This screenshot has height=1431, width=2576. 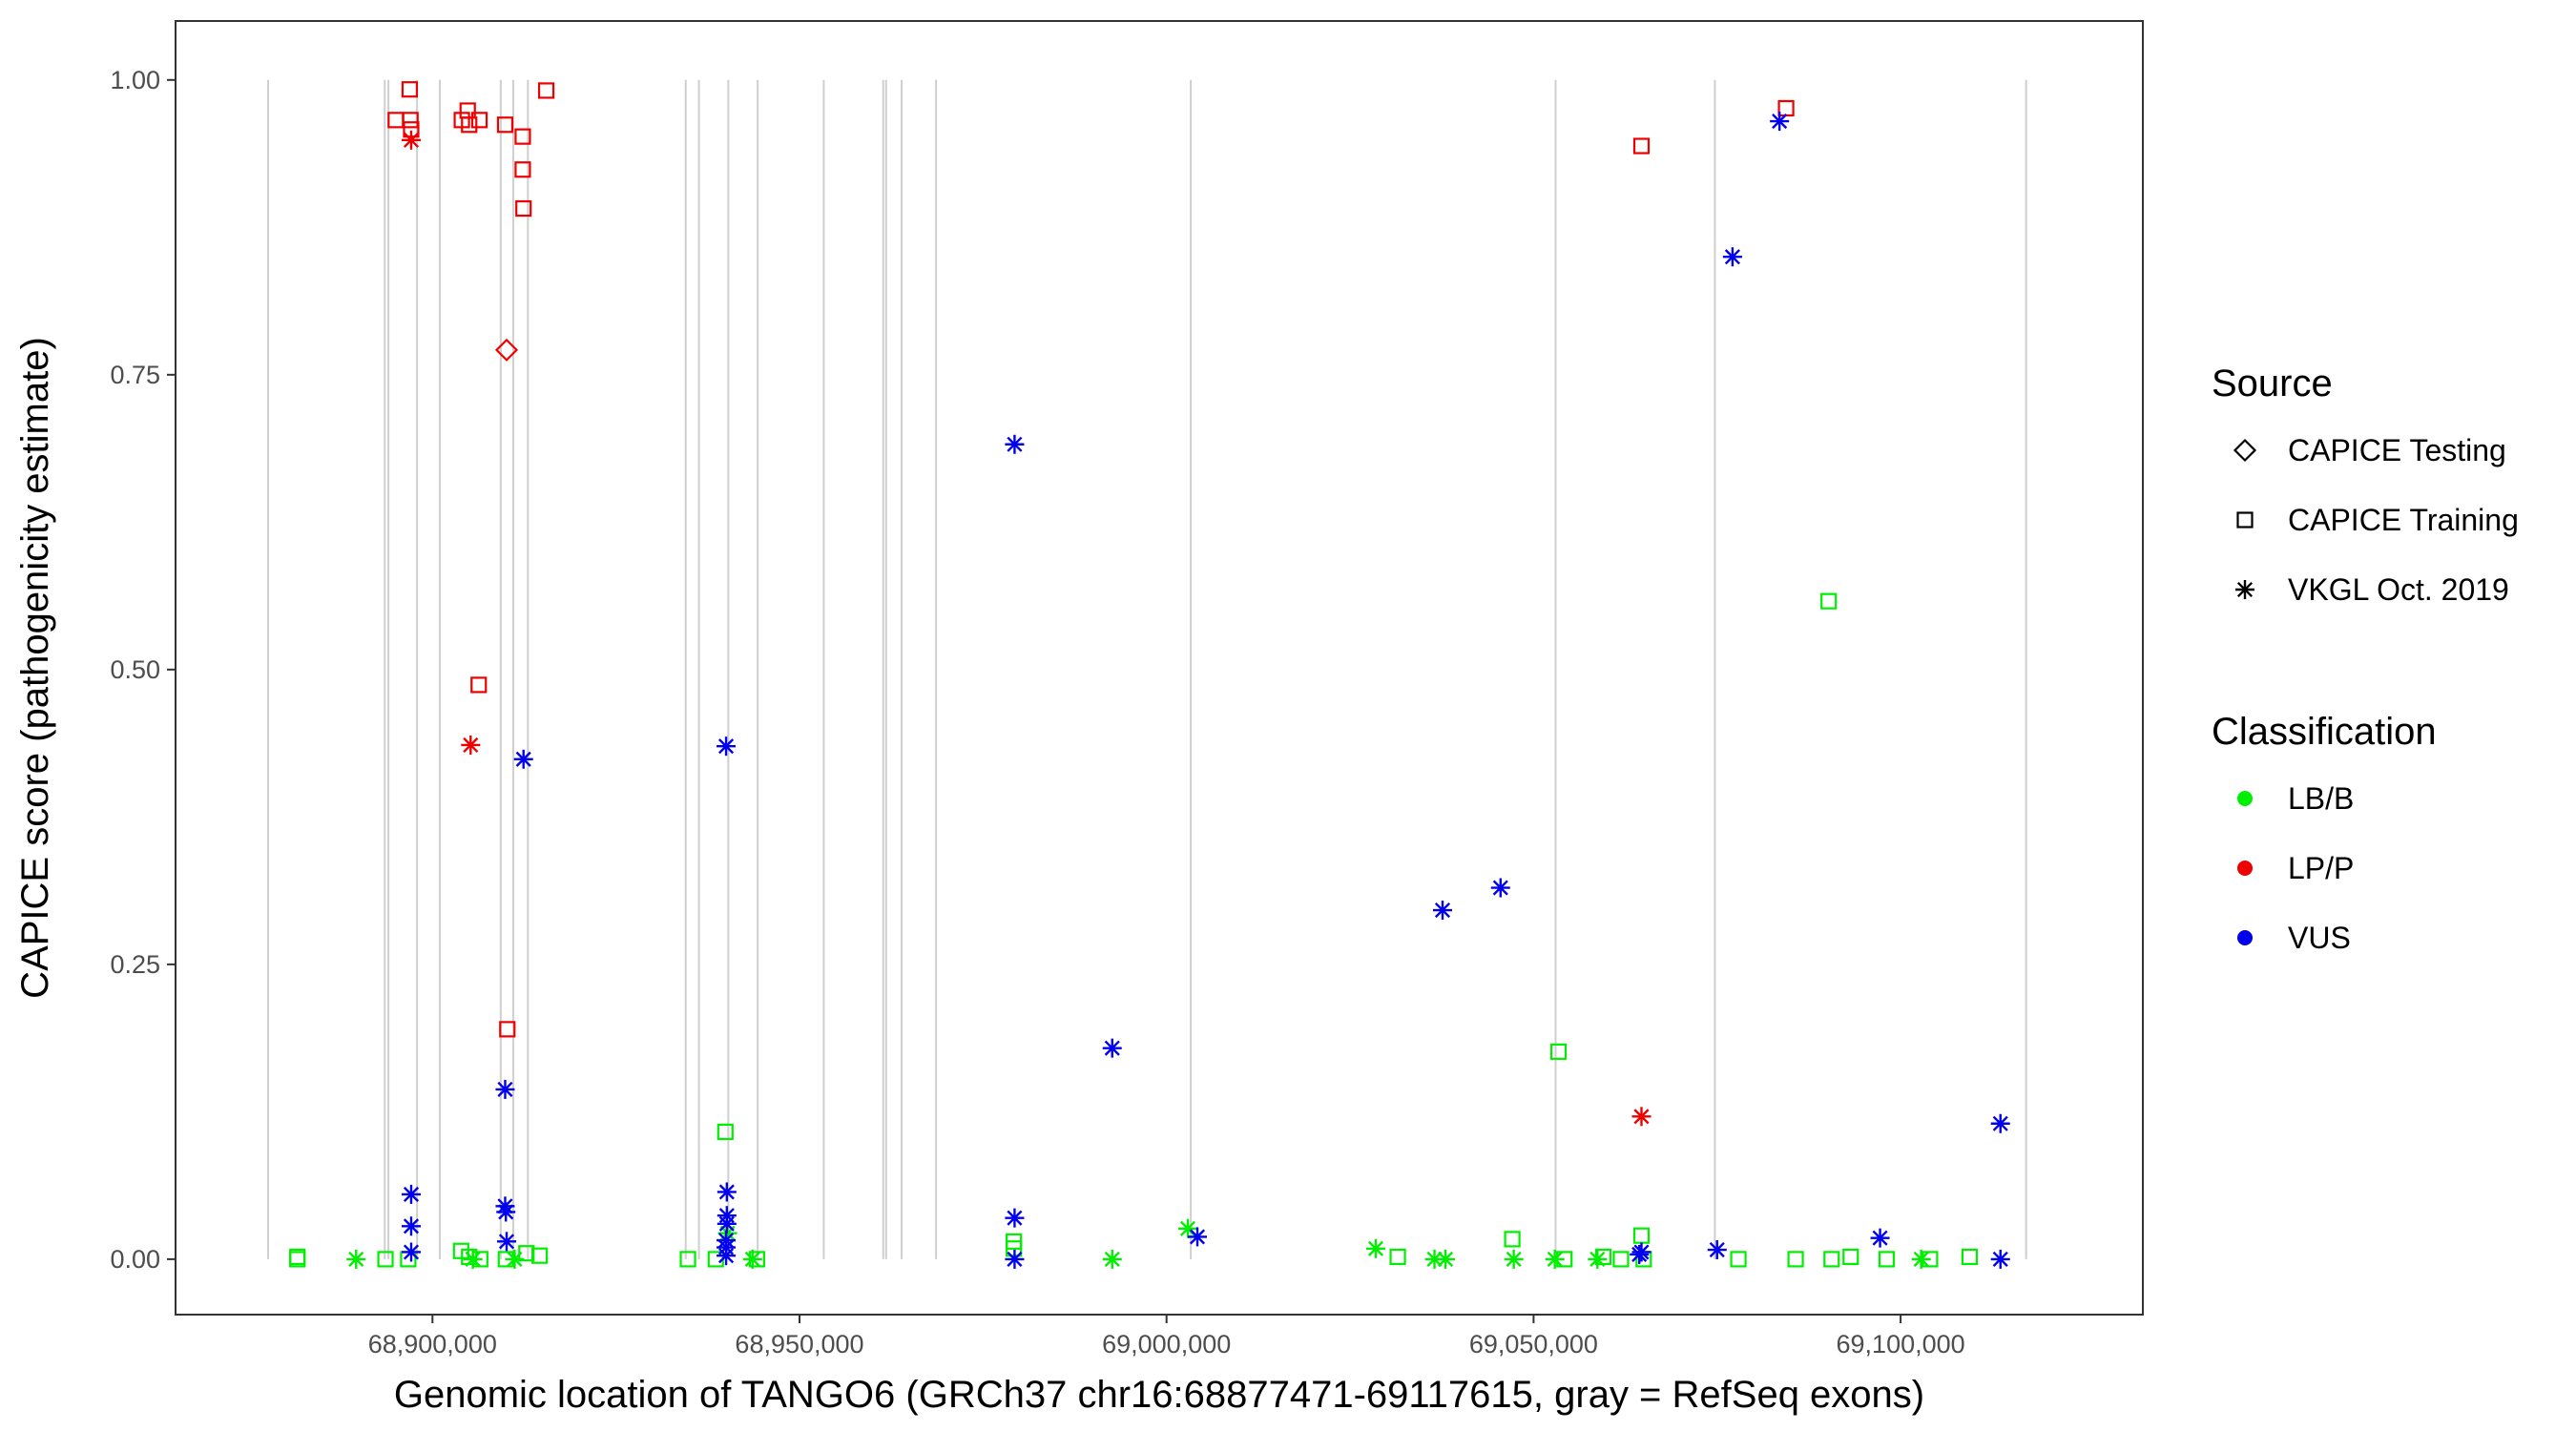 I want to click on y-tick-label: 0.00, so click(x=135, y=1259).